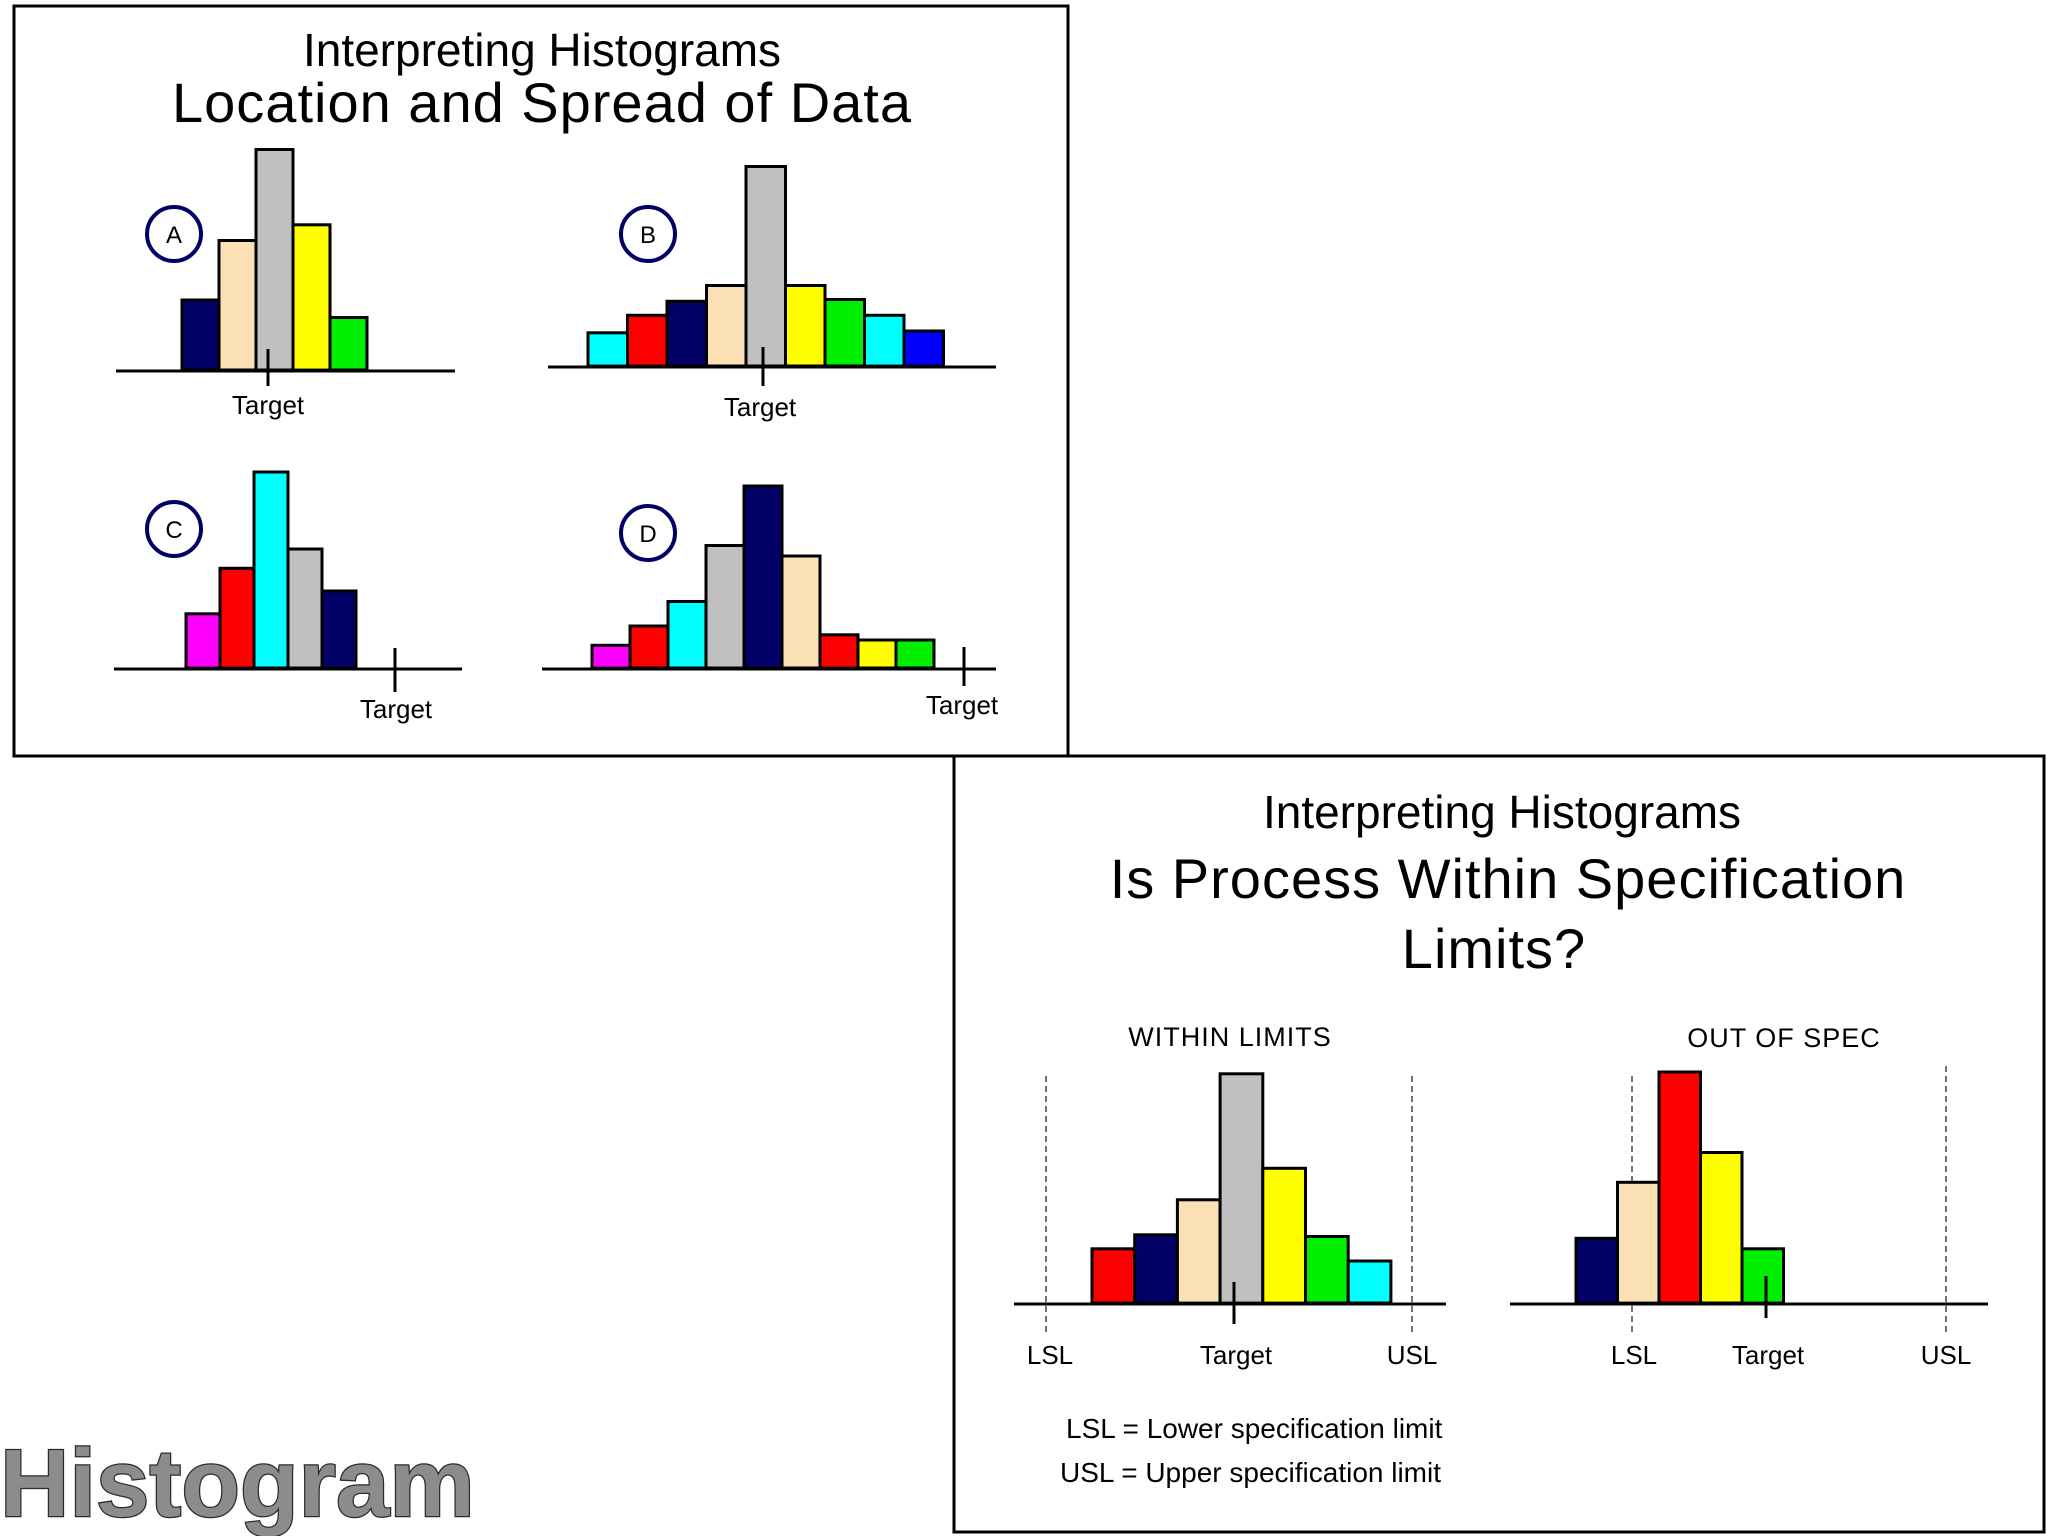 Image resolution: width=2048 pixels, height=1536 pixels. Describe the element at coordinates (542, 102) in the screenshot. I see `panel-1-subtitle: Location and Spread of Data` at that location.